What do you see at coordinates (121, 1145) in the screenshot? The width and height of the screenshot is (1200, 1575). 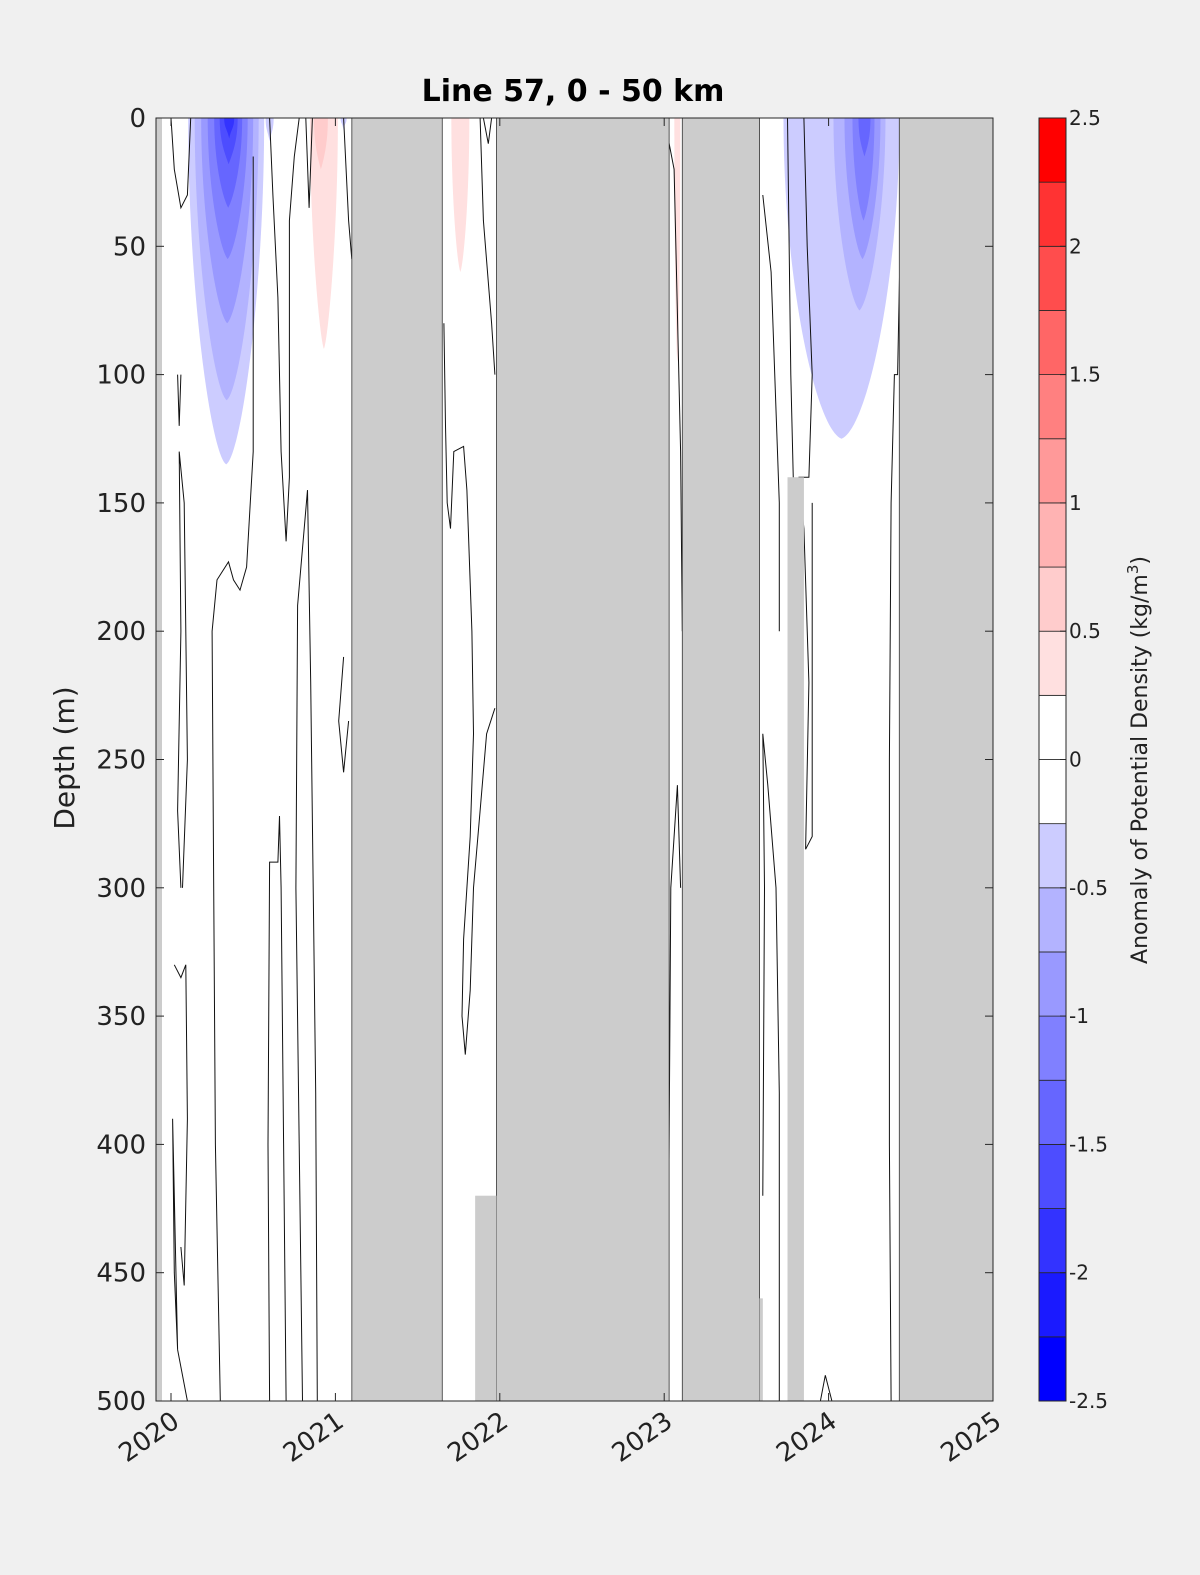 I see `y-tick-label: 400` at bounding box center [121, 1145].